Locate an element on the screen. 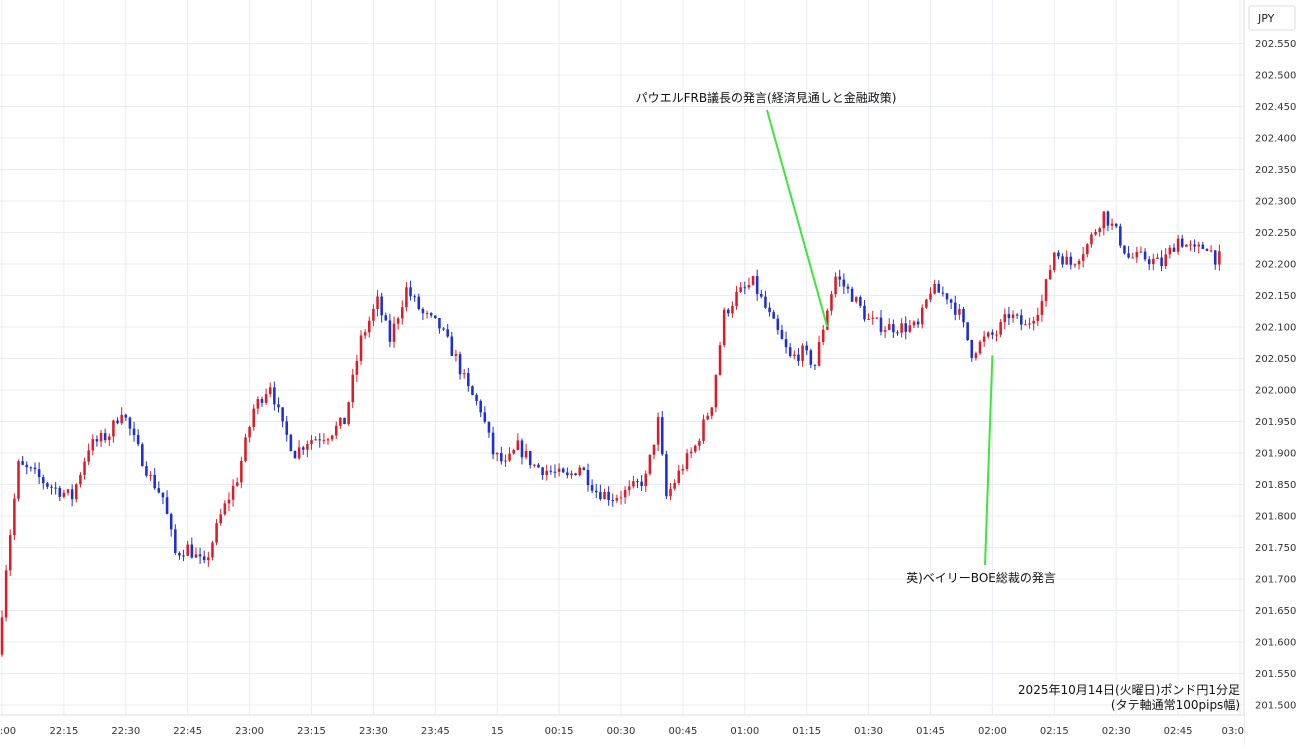 This screenshot has height=749, width=1300. chart-caption-line2: (タテ軸通常100pips幅) is located at coordinates (1175, 704).